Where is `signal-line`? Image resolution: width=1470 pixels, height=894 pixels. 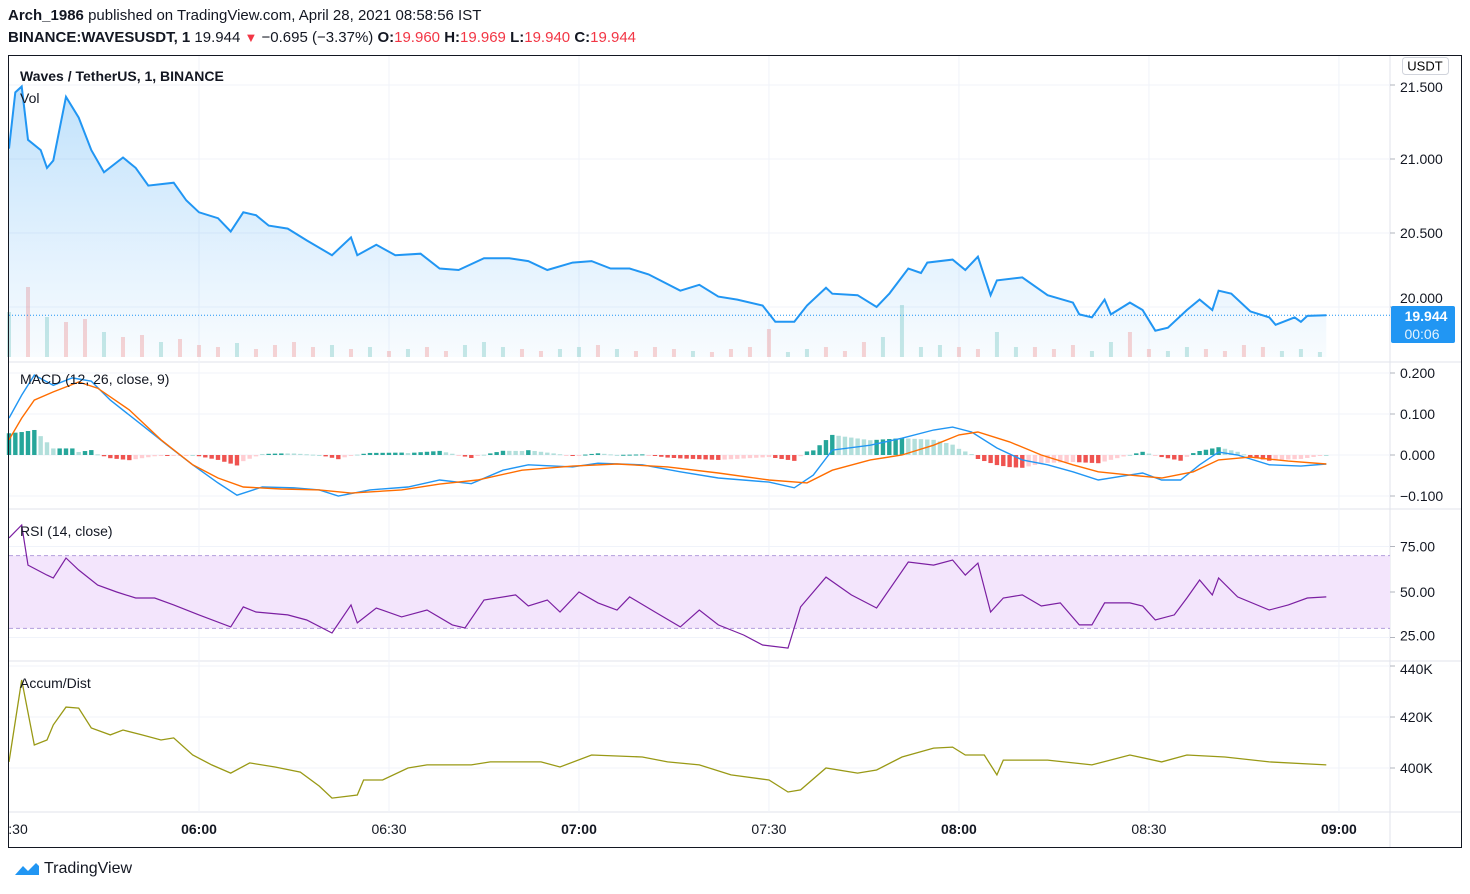
signal-line is located at coordinates (667, 437).